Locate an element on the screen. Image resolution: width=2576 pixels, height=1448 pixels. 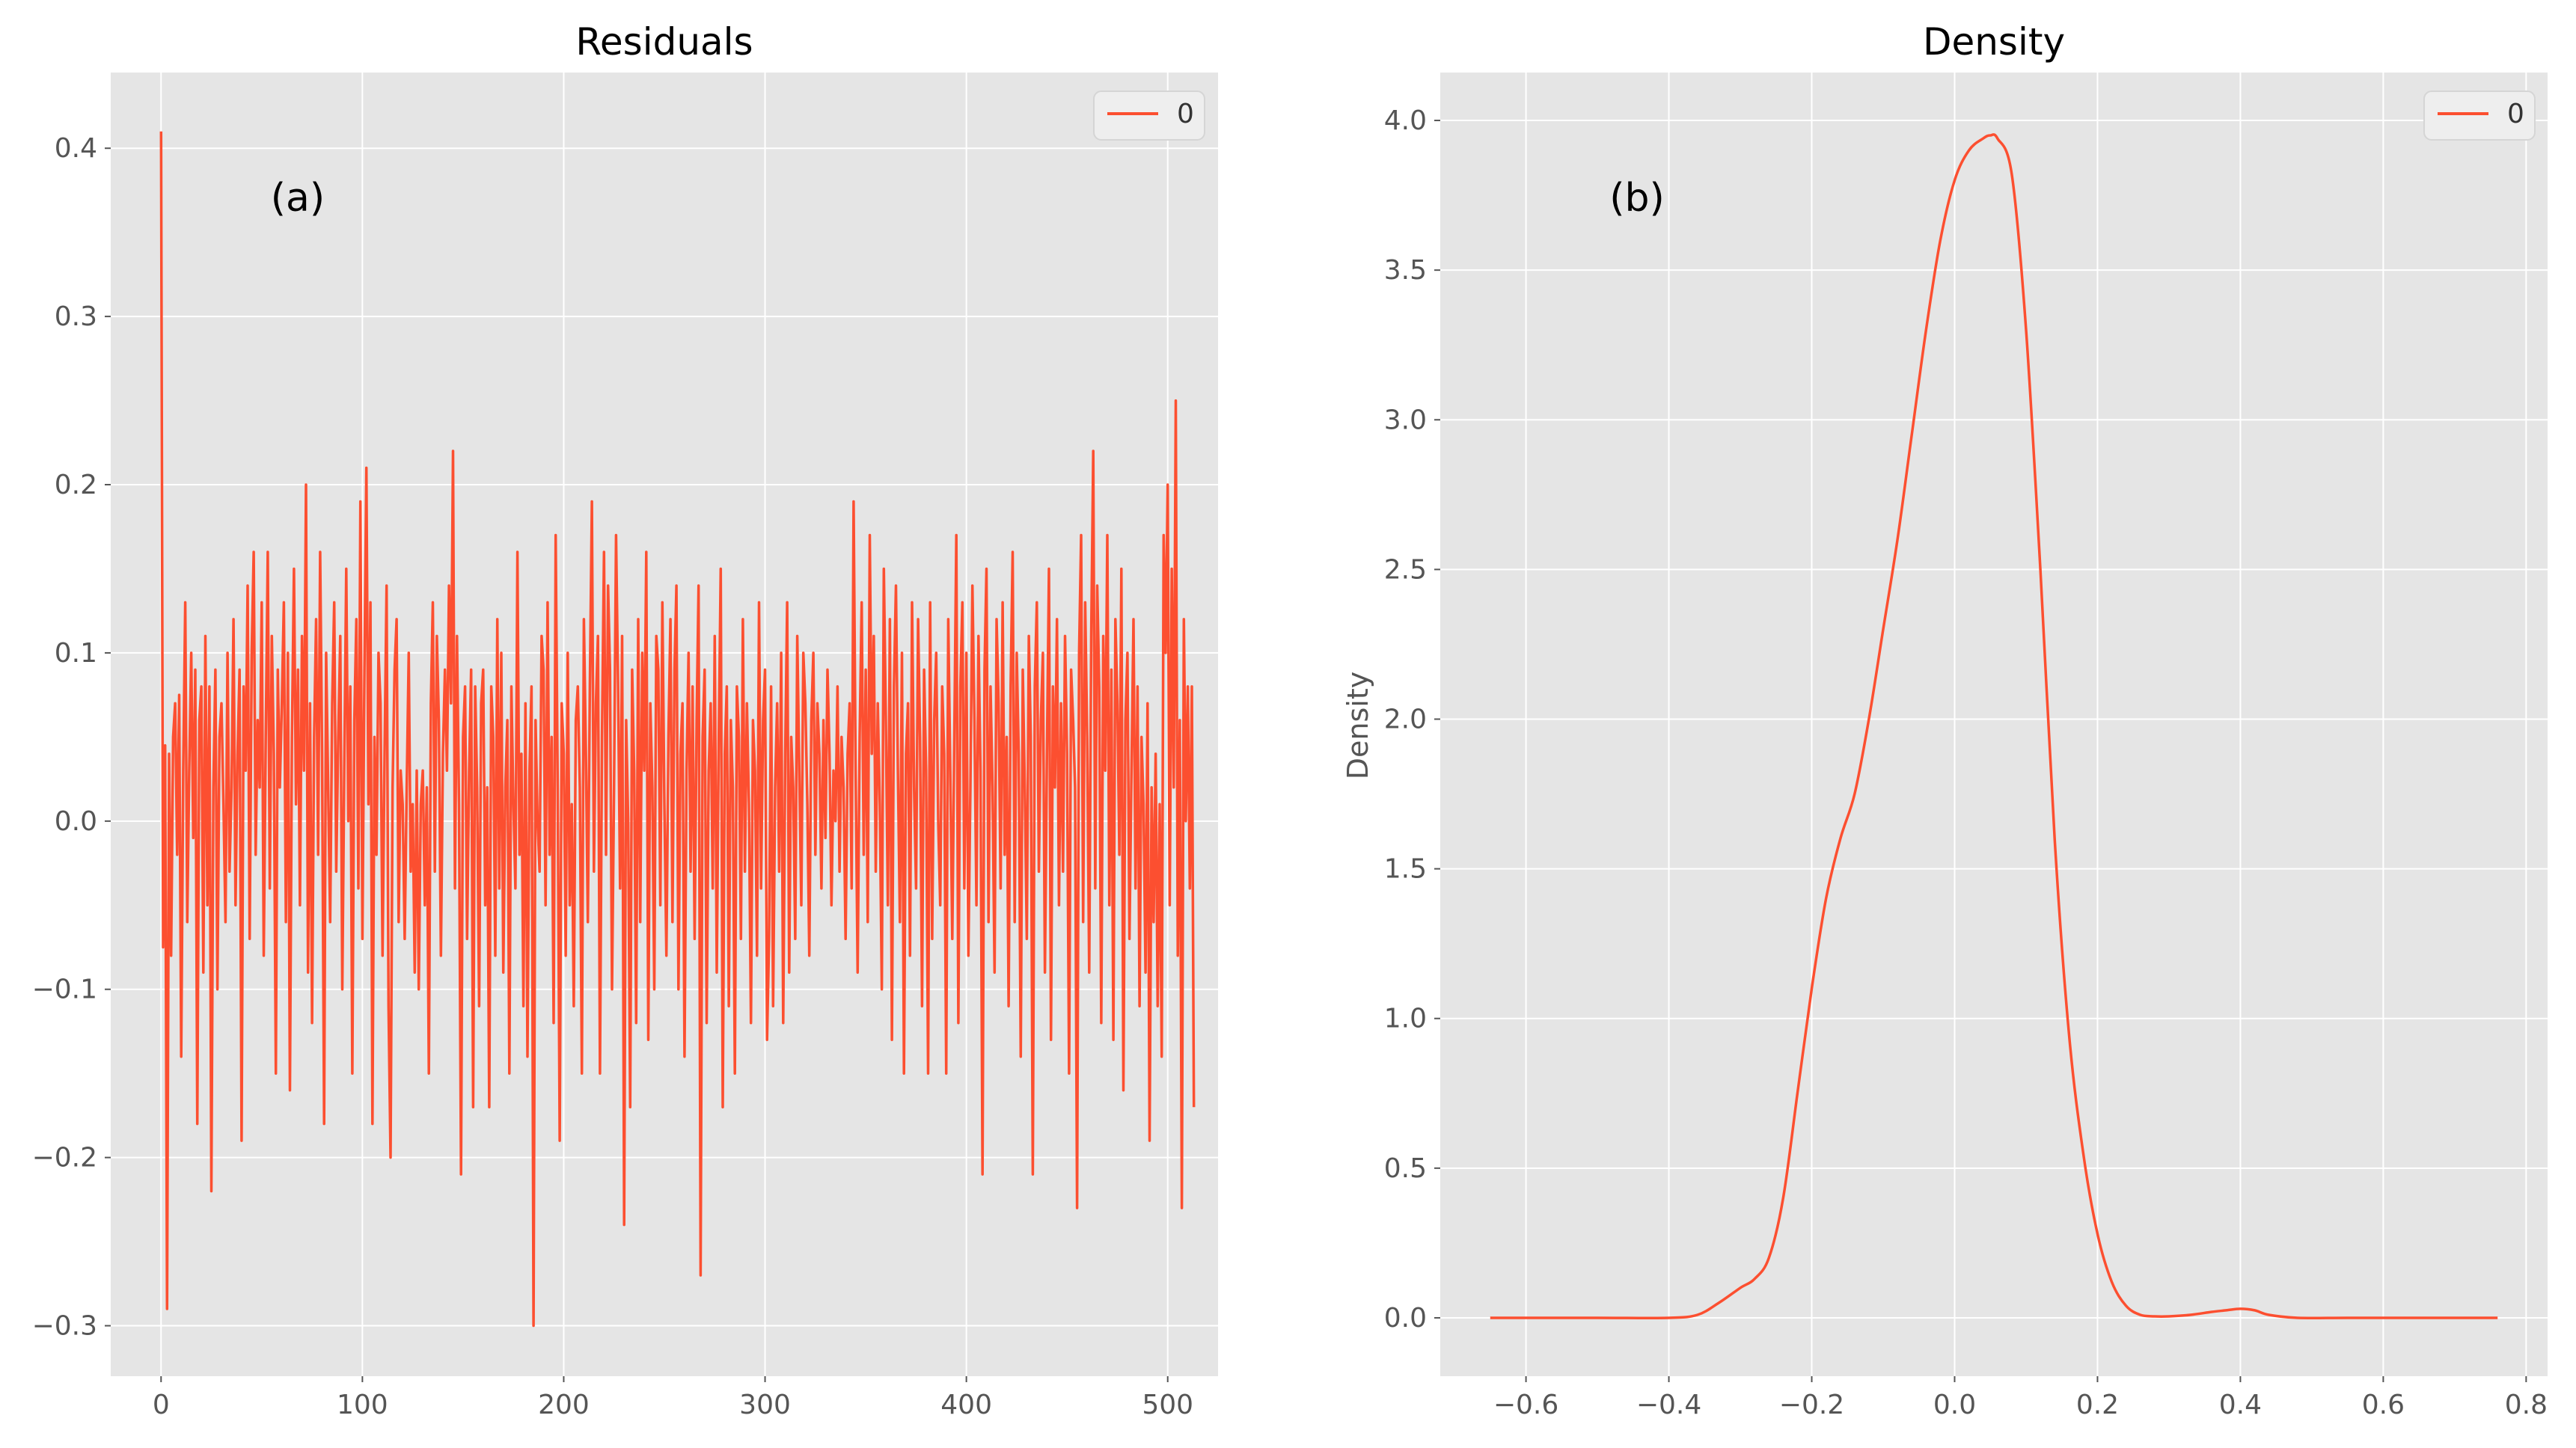
density-title: Density is located at coordinates (1994, 42).